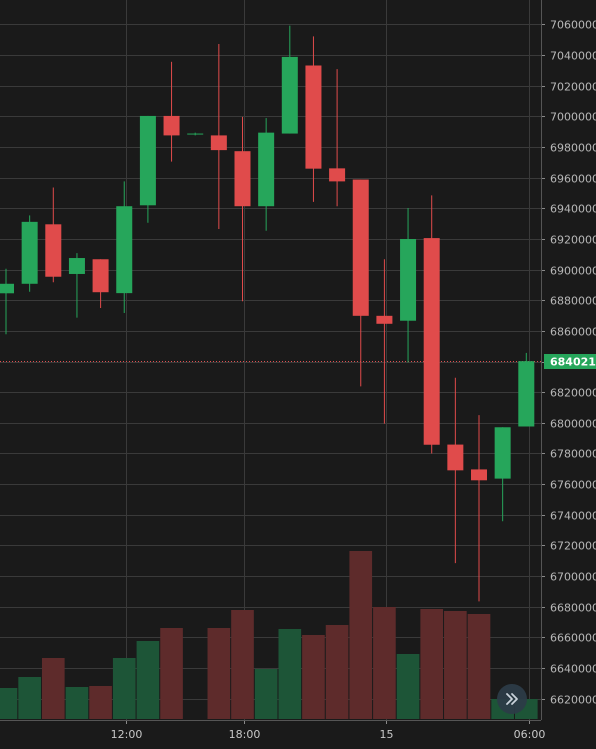  Describe the element at coordinates (573, 700) in the screenshot. I see `y-tick-label: 6620000` at that location.